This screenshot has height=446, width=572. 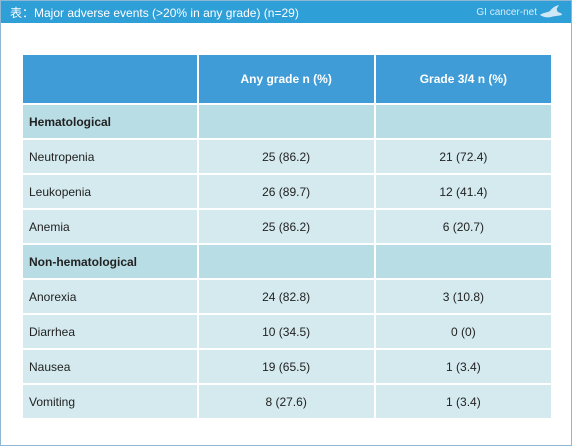 I want to click on any-grade-value: 8 (27.6), so click(x=286, y=401).